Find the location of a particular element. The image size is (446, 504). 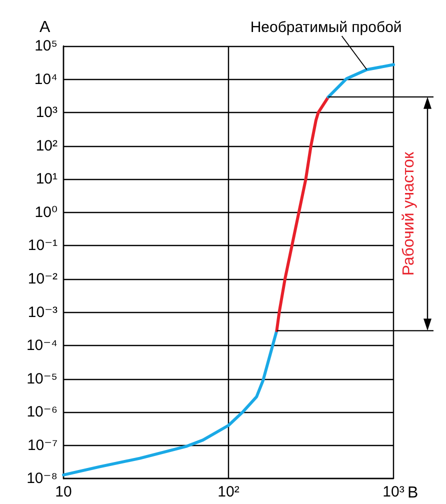

y-tick-label: 10⁴ is located at coordinates (46, 79).